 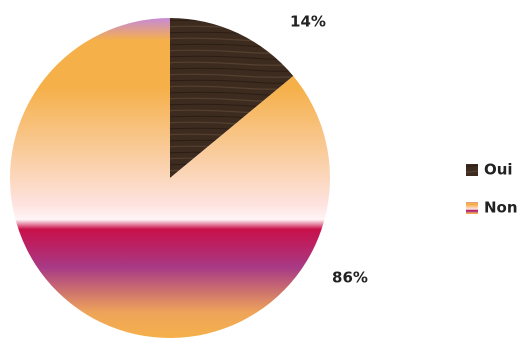 What do you see at coordinates (501, 208) in the screenshot?
I see `legend-label: Non` at bounding box center [501, 208].